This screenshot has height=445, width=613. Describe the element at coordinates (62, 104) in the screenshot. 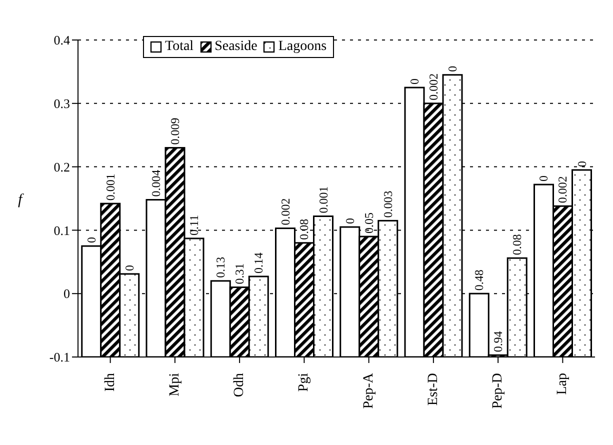

I see `y-tick-label: 0.3` at that location.